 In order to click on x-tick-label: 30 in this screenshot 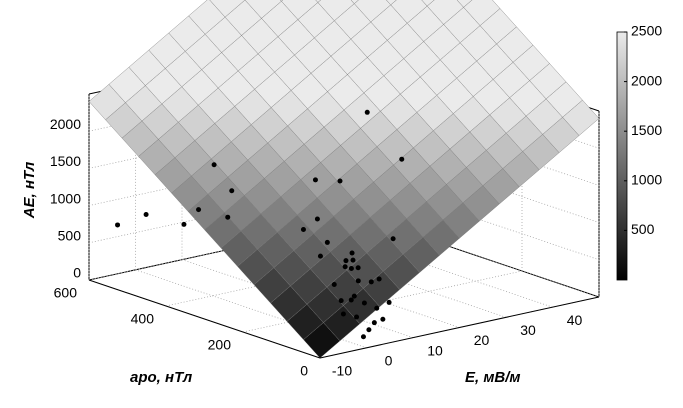, I will do `click(528, 330)`.